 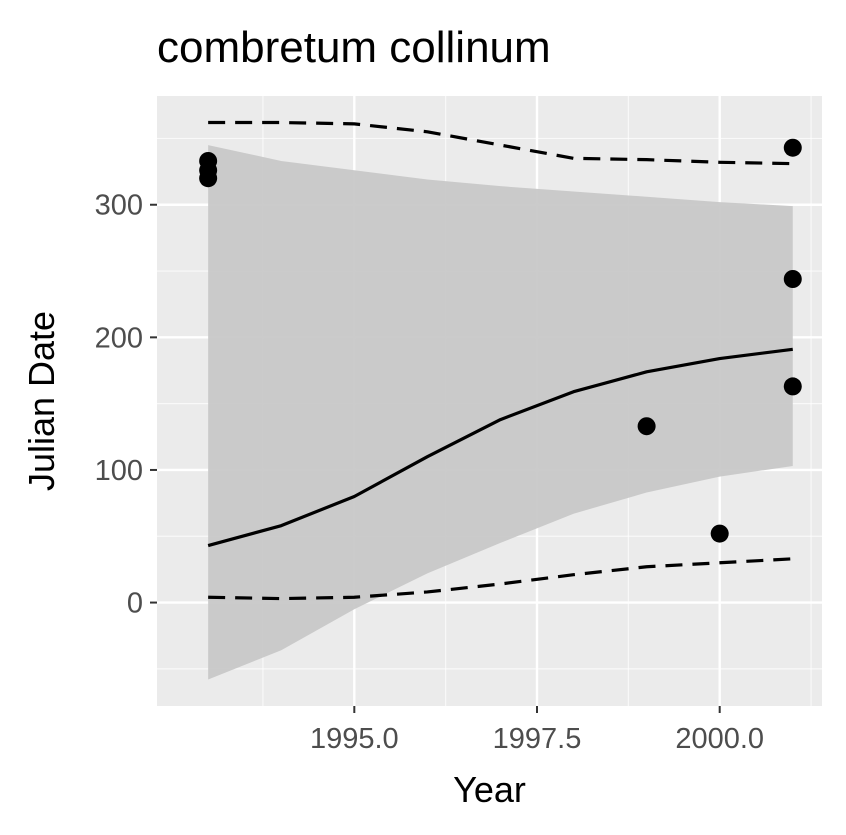 I want to click on series-line-upper-dashed, so click(x=500, y=143).